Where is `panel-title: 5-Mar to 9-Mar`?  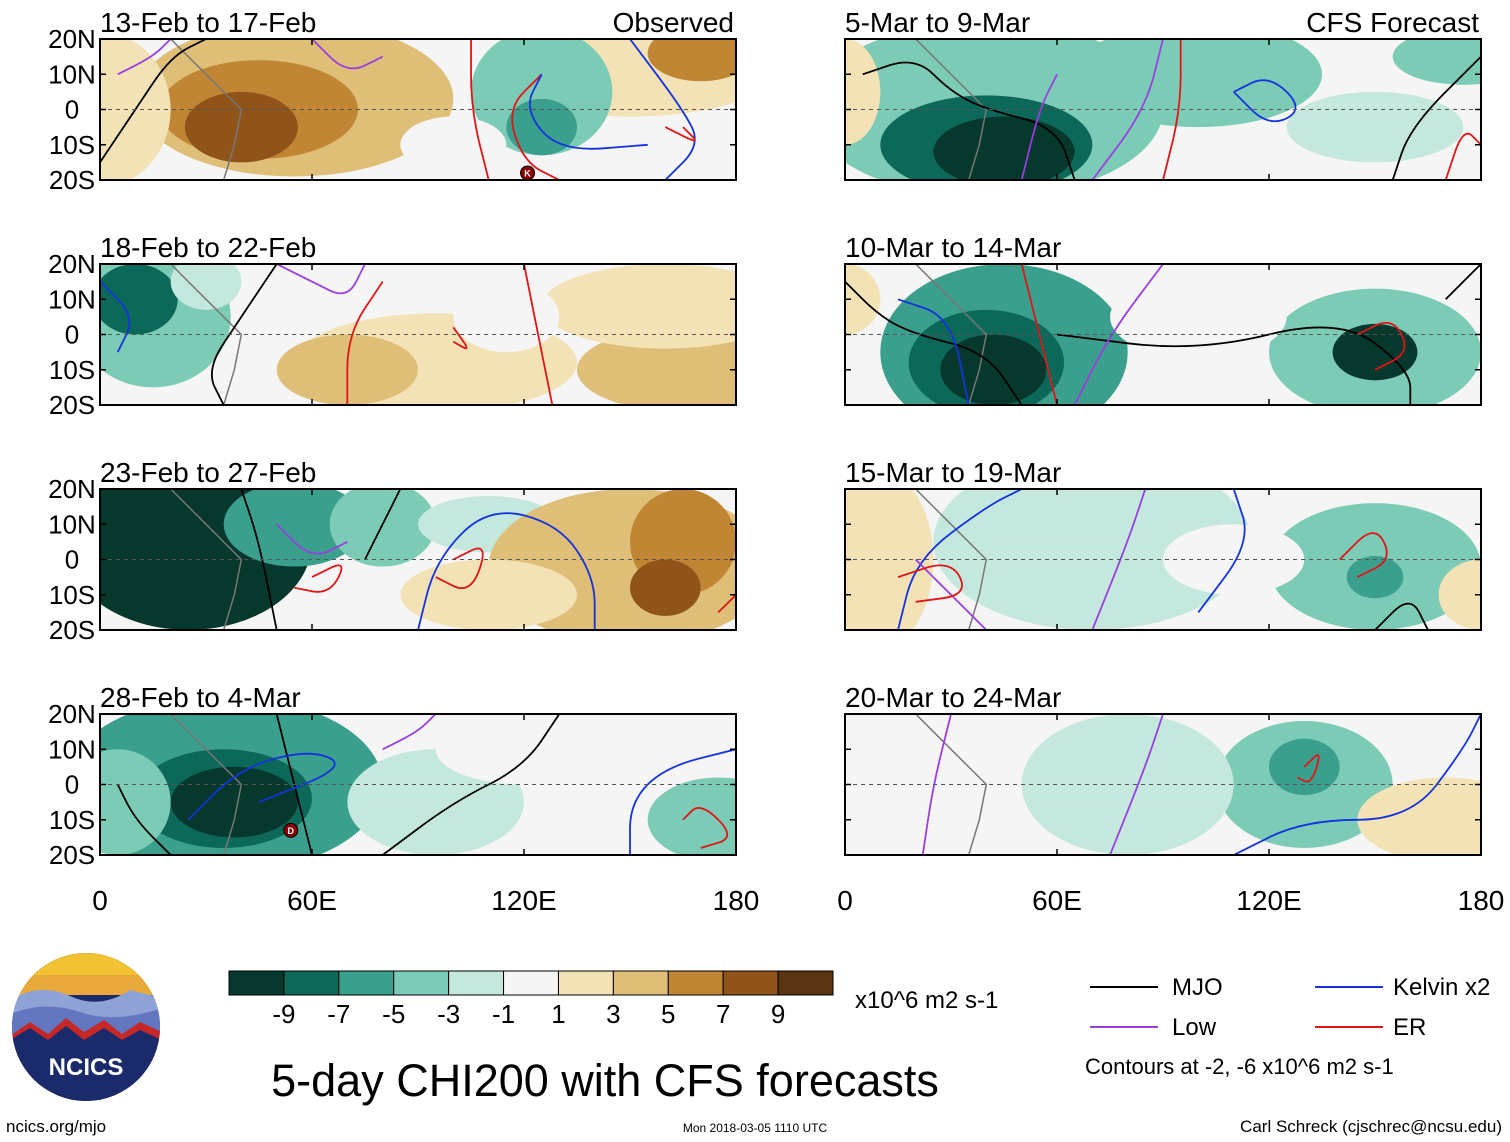
panel-title: 5-Mar to 9-Mar is located at coordinates (937, 22).